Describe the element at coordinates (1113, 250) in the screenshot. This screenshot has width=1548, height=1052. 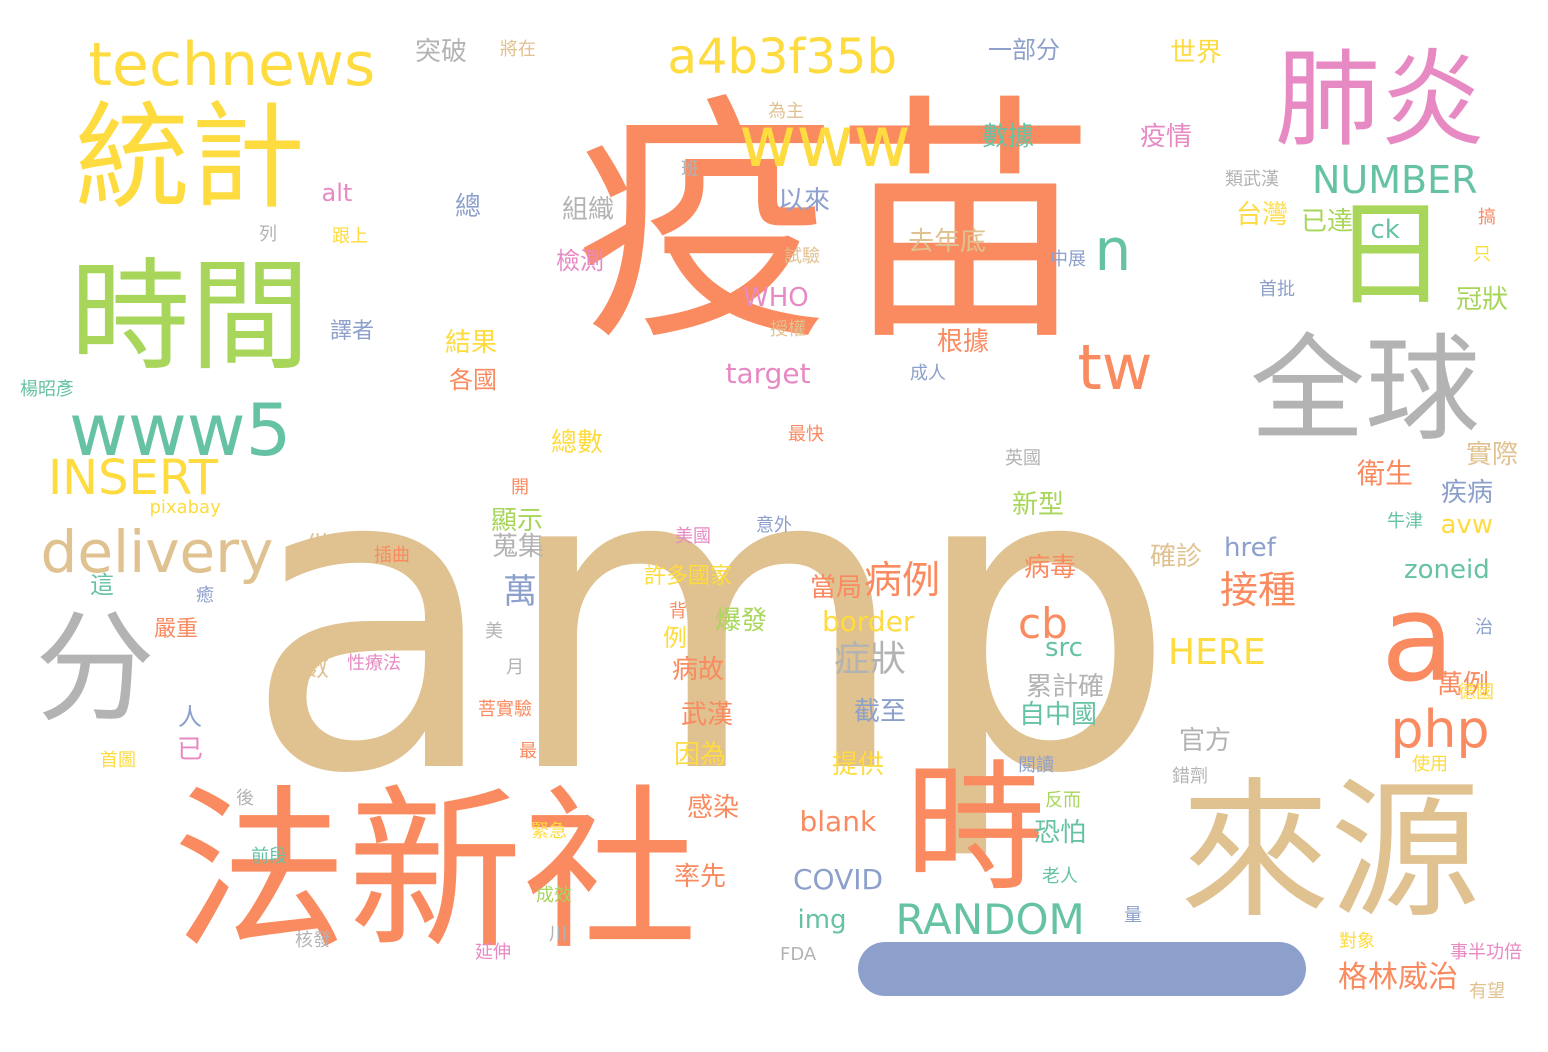
I see `cloud-word: n` at that location.